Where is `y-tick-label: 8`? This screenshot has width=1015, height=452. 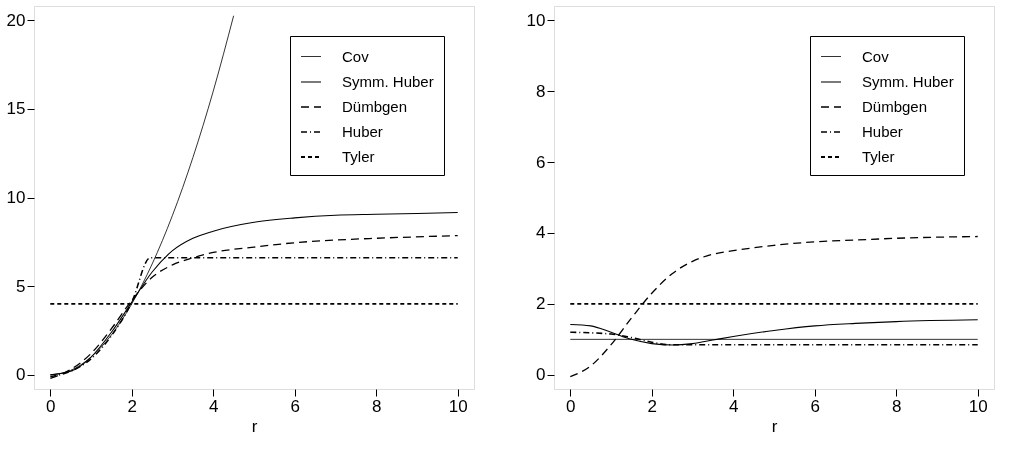
y-tick-label: 8 is located at coordinates (541, 91).